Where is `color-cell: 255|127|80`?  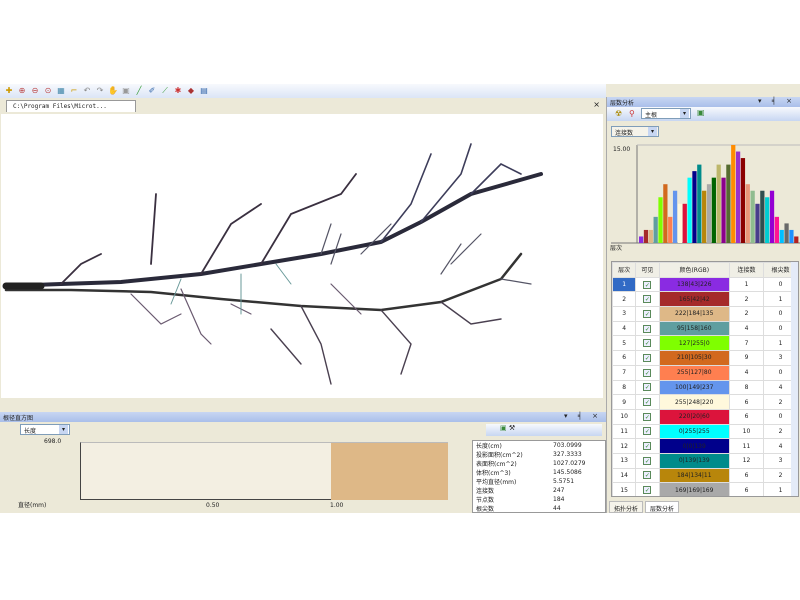 color-cell: 255|127|80 is located at coordinates (694, 372).